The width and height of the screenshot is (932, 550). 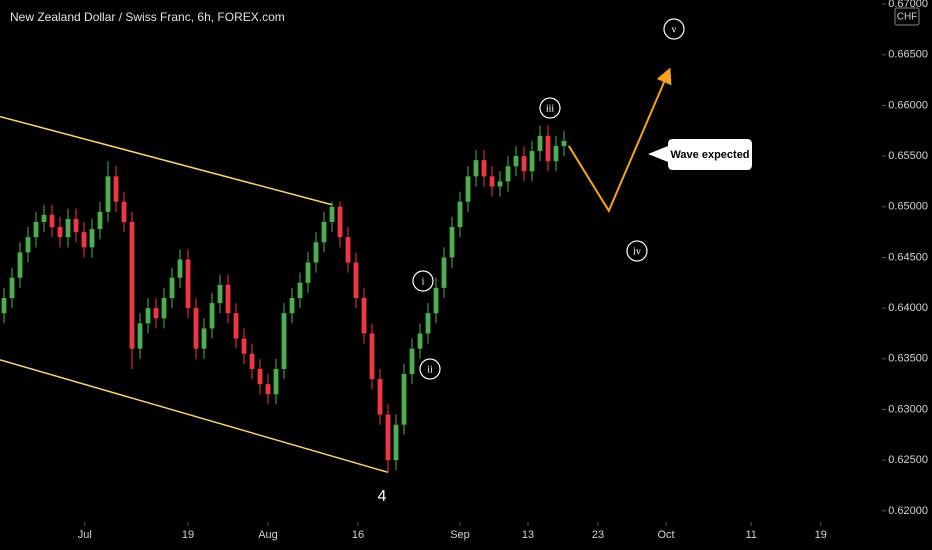 What do you see at coordinates (908, 460) in the screenshot?
I see `y-tick-label: 0.62500` at bounding box center [908, 460].